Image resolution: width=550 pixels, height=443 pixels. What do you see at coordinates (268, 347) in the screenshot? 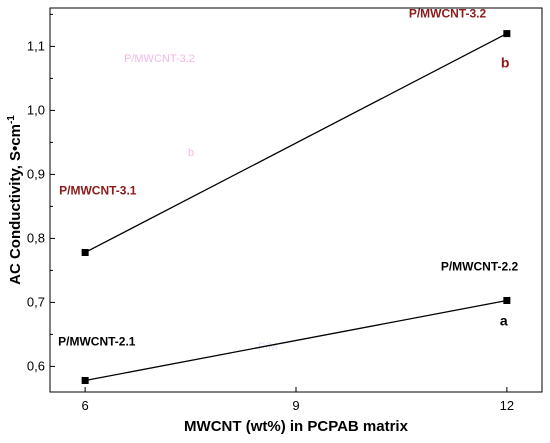
I see `ghost-pm: P/M` at bounding box center [268, 347].